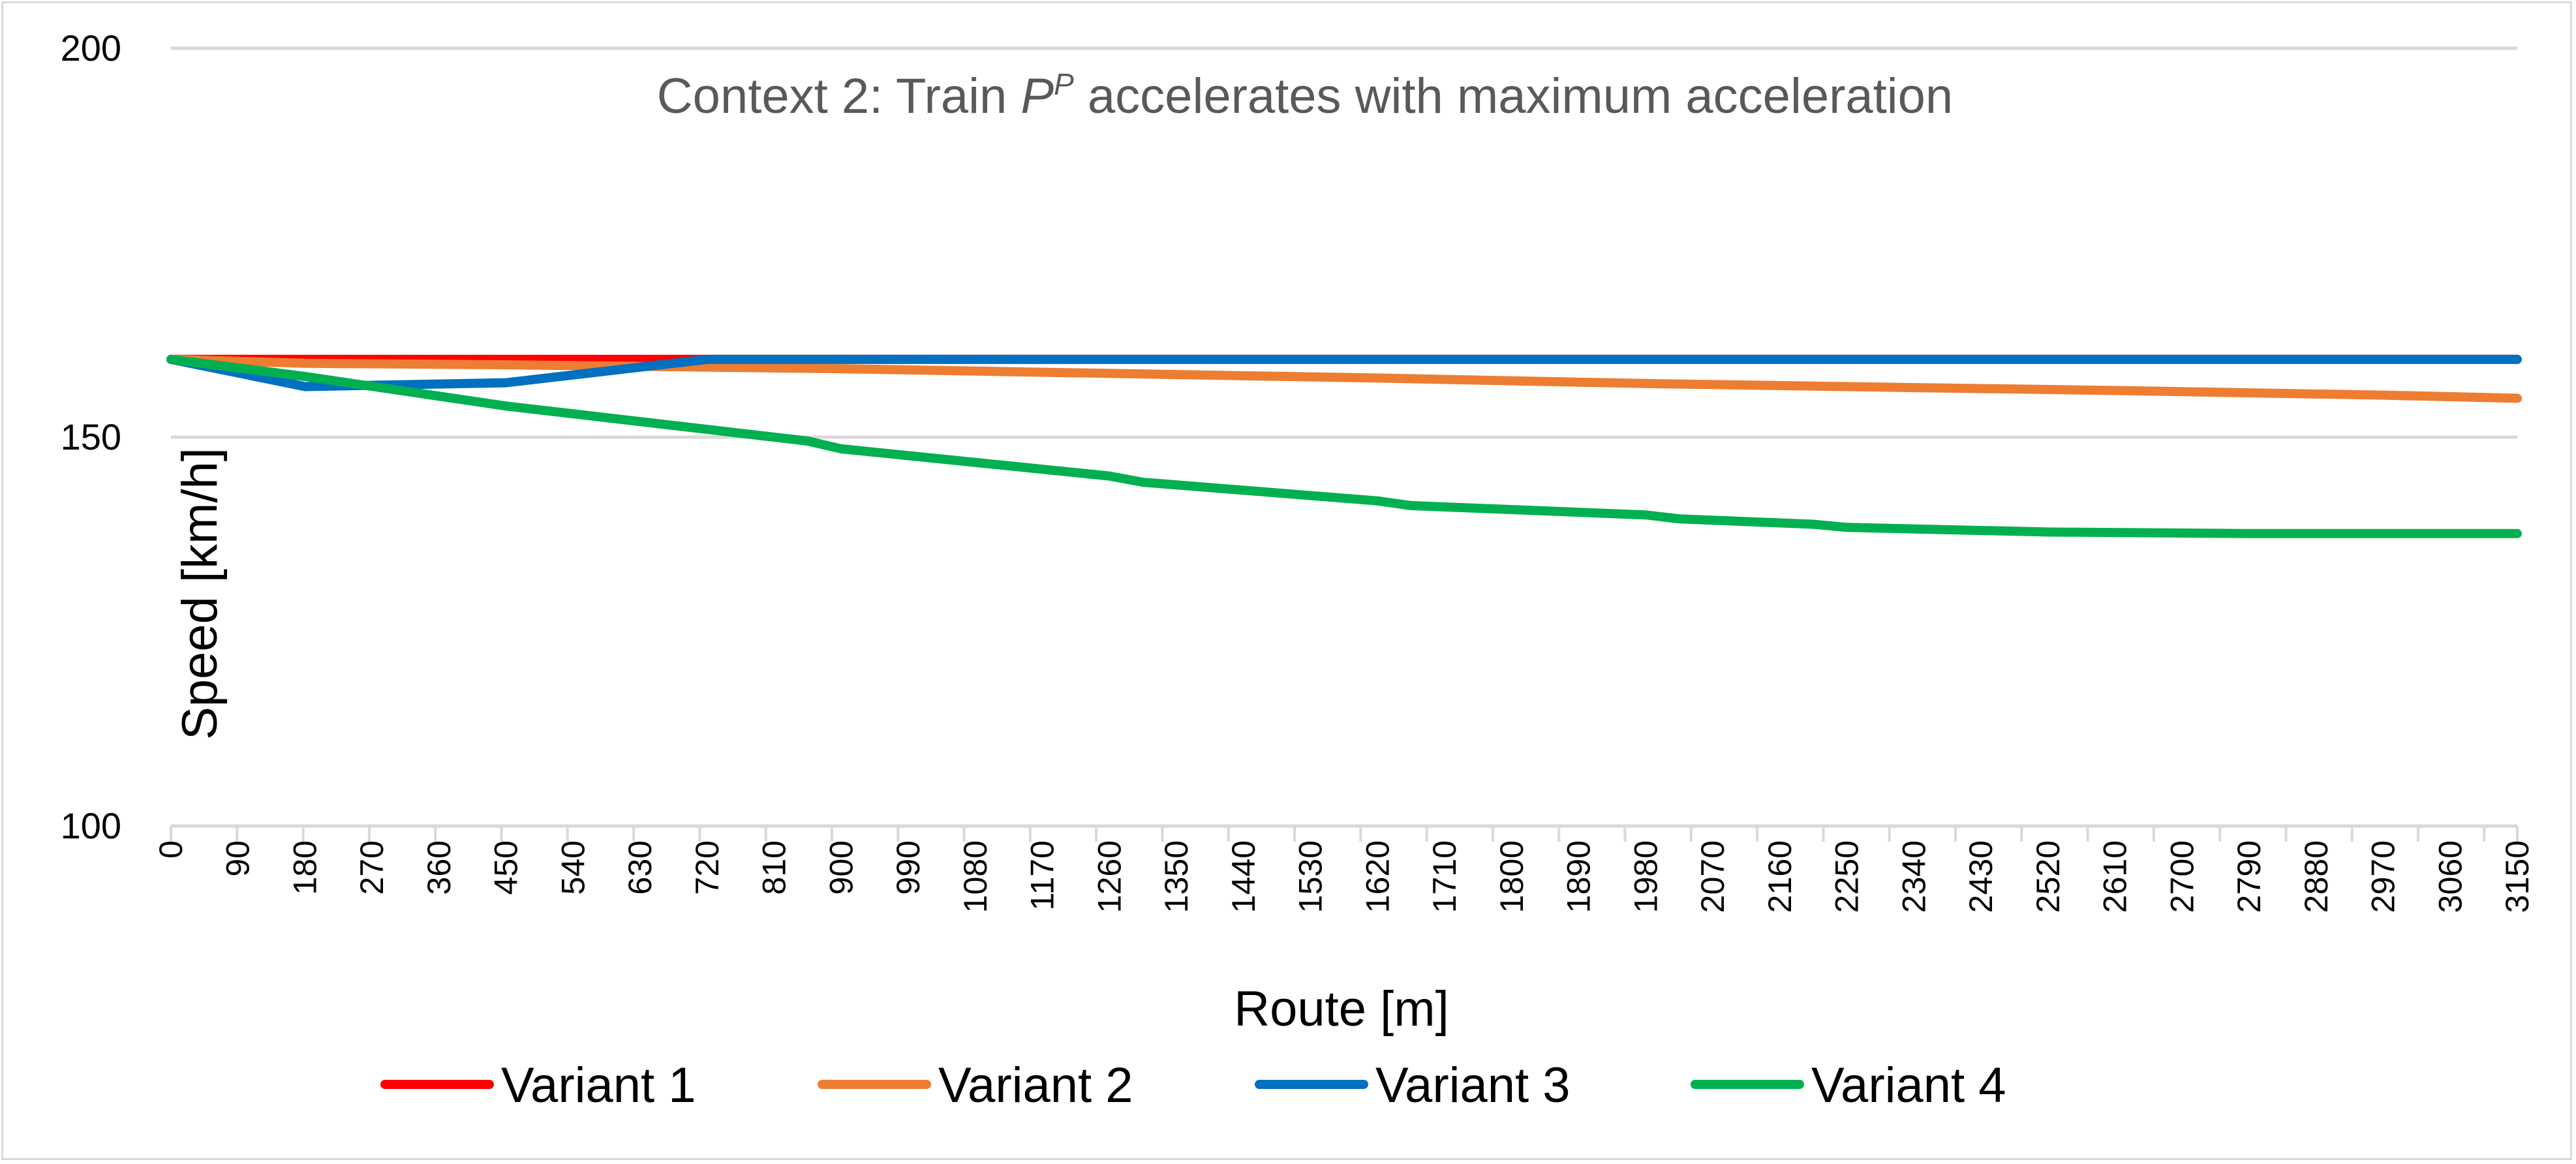 Image resolution: width=2576 pixels, height=1164 pixels. I want to click on x-tick-label: 810, so click(775, 868).